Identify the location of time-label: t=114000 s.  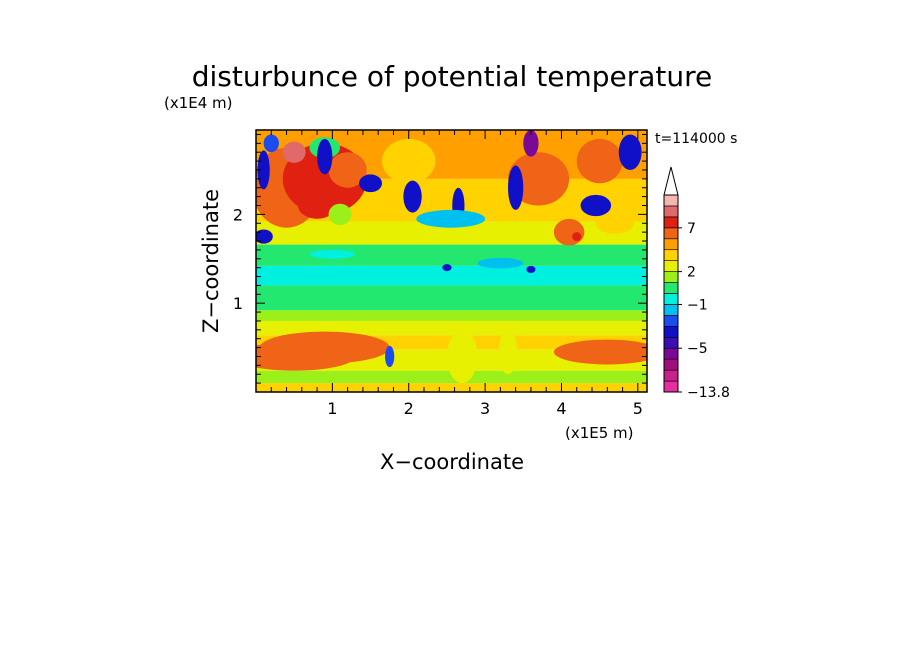
(696, 139).